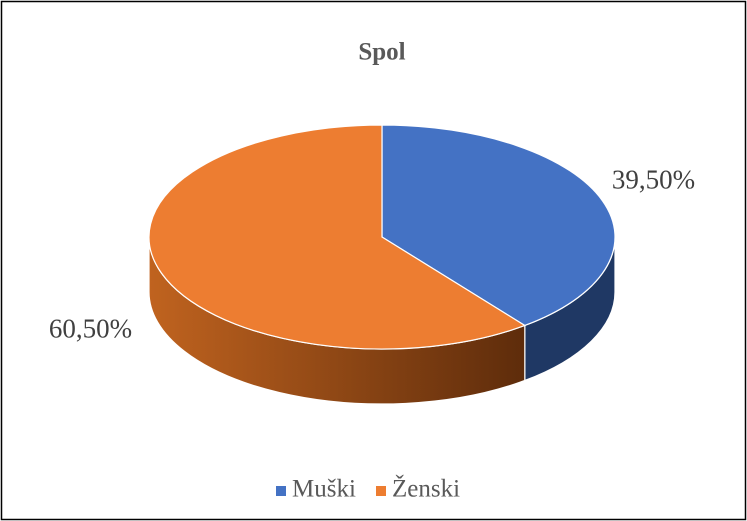 The image size is (747, 521). What do you see at coordinates (498, 225) in the screenshot?
I see `pie-slice` at bounding box center [498, 225].